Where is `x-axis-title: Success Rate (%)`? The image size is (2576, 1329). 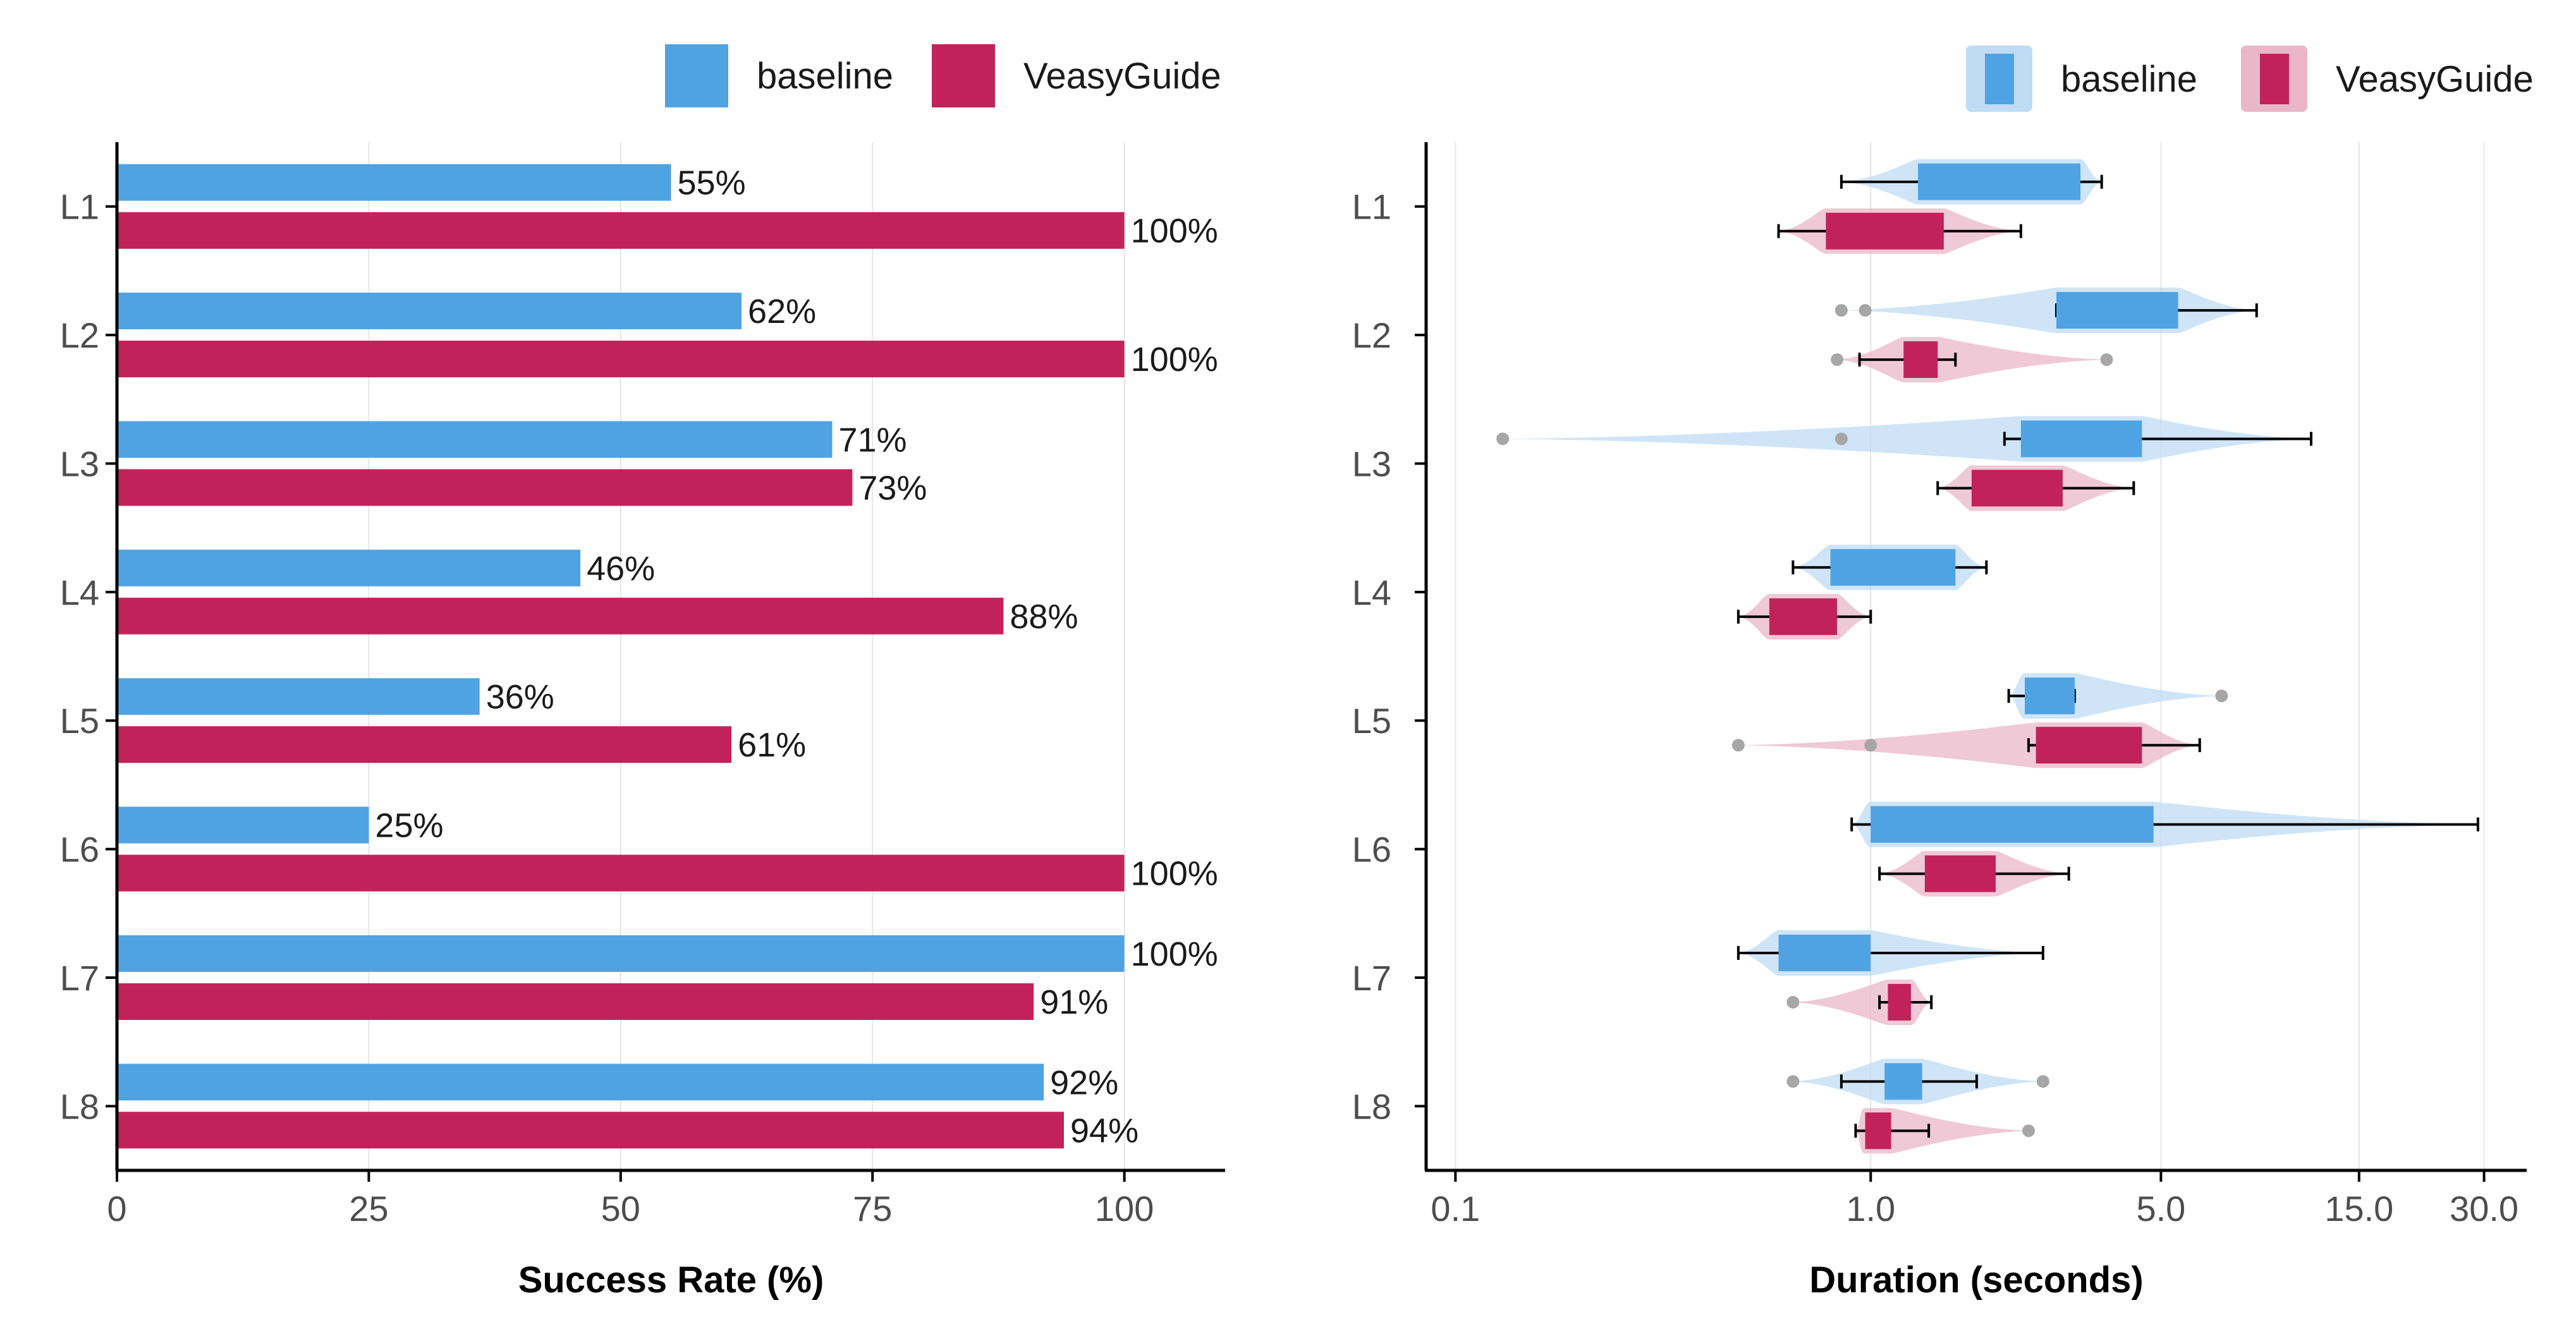 x-axis-title: Success Rate (%) is located at coordinates (671, 1280).